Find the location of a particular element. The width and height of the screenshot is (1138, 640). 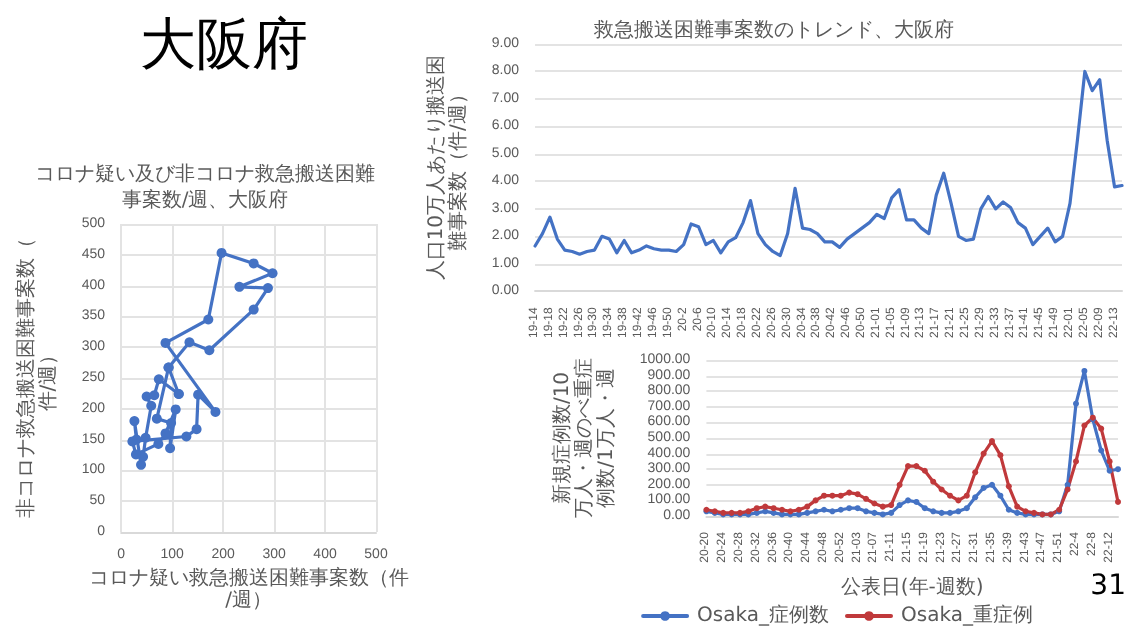

y-axis-title: 非コロナ救急搬送困難事案数（件/週） is located at coordinates (37, 378).